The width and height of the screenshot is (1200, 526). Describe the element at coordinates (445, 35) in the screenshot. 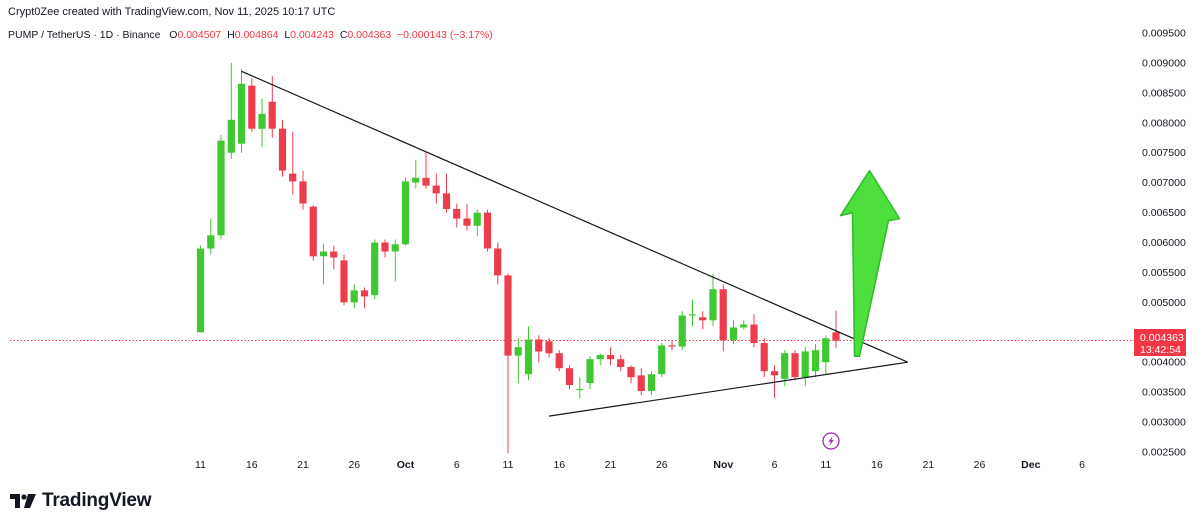

I see `change-value: −0.000143 (−3.17%)` at that location.